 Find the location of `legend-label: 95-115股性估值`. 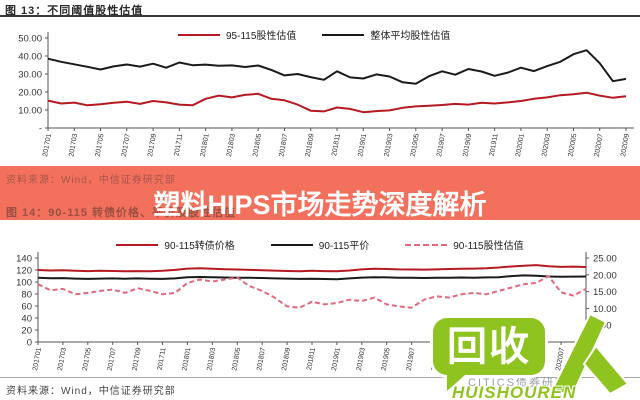

legend-label: 95-115股性估值 is located at coordinates (261, 36).